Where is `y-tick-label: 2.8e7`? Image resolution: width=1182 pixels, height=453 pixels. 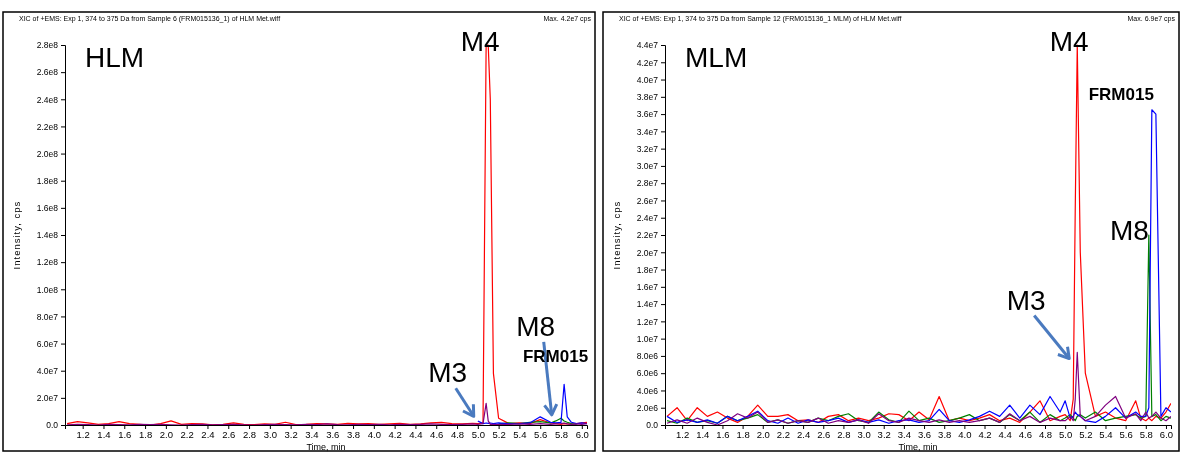
y-tick-label: 2.8e7 is located at coordinates (647, 183).